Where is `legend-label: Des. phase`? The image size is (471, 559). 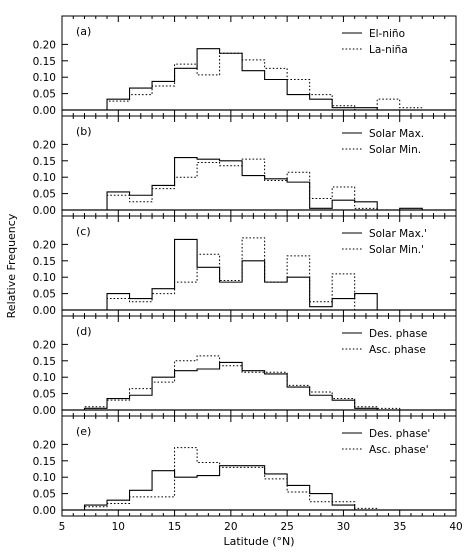 legend-label: Des. phase is located at coordinates (398, 334).